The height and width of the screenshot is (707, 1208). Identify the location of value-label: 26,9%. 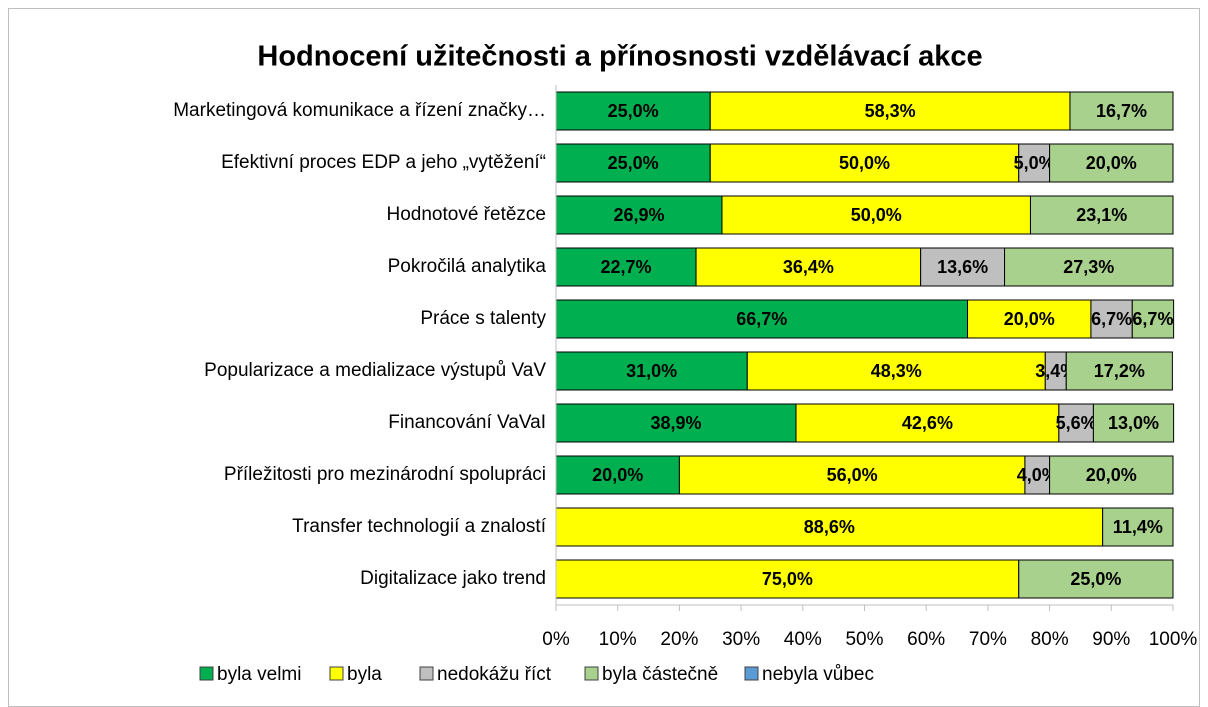
(638, 215).